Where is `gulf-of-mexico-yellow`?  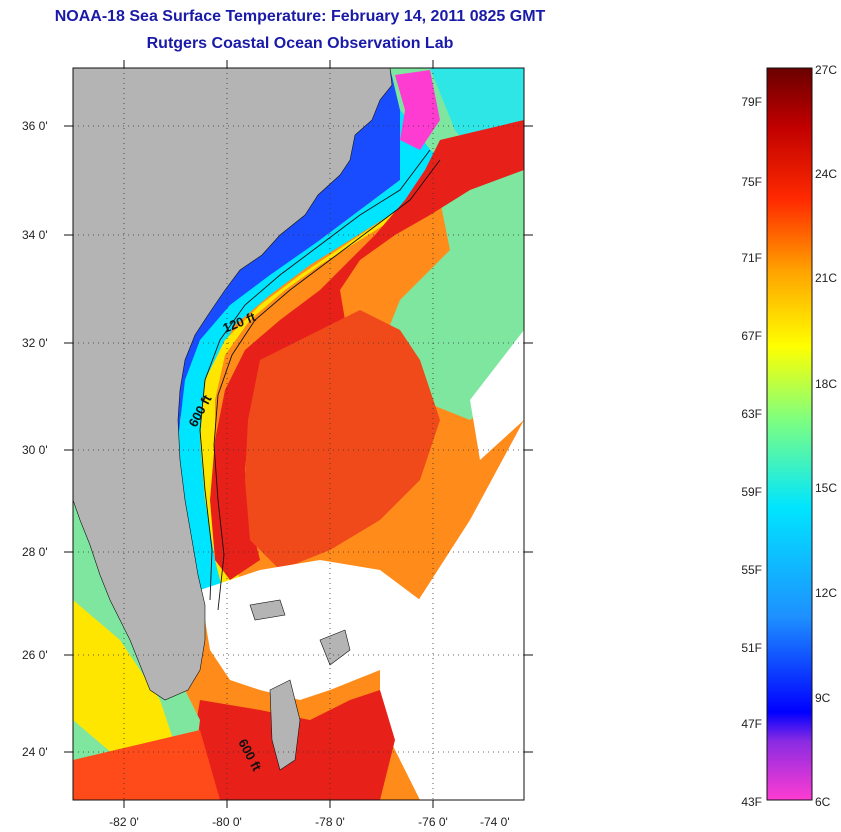 gulf-of-mexico-yellow is located at coordinates (126, 680).